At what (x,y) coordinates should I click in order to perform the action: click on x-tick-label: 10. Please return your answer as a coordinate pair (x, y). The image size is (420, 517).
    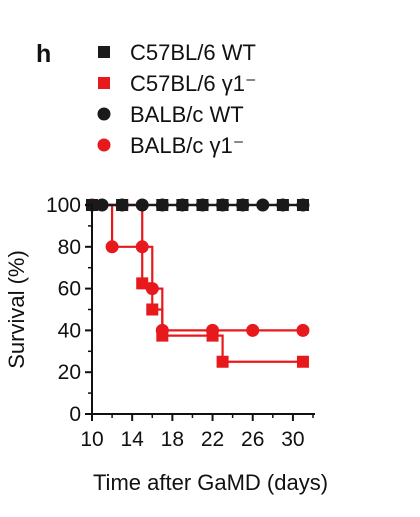
    Looking at the image, I should click on (91, 439).